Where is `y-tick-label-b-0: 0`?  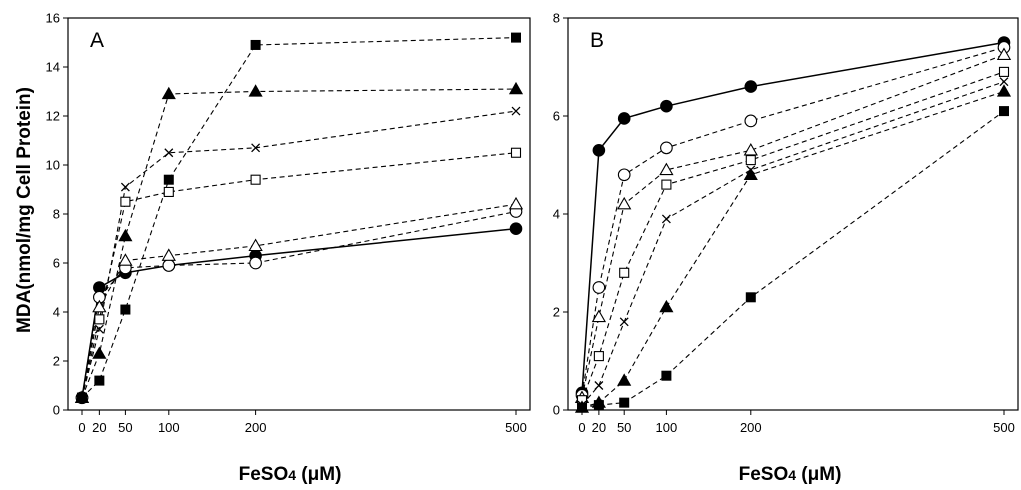
y-tick-label-b-0: 0 is located at coordinates (556, 410).